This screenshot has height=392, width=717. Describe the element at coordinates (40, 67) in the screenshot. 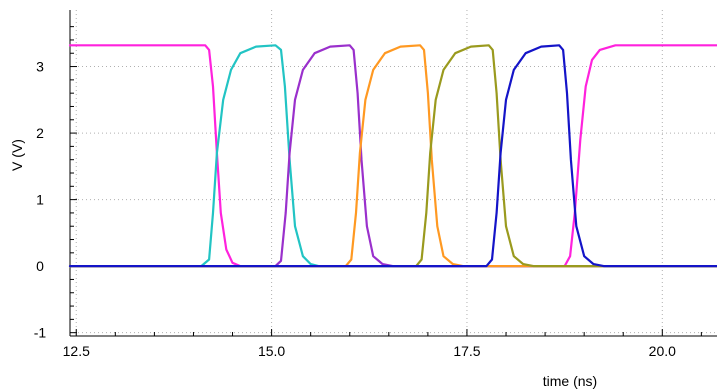

I see `y-tick-label-4: 3` at that location.